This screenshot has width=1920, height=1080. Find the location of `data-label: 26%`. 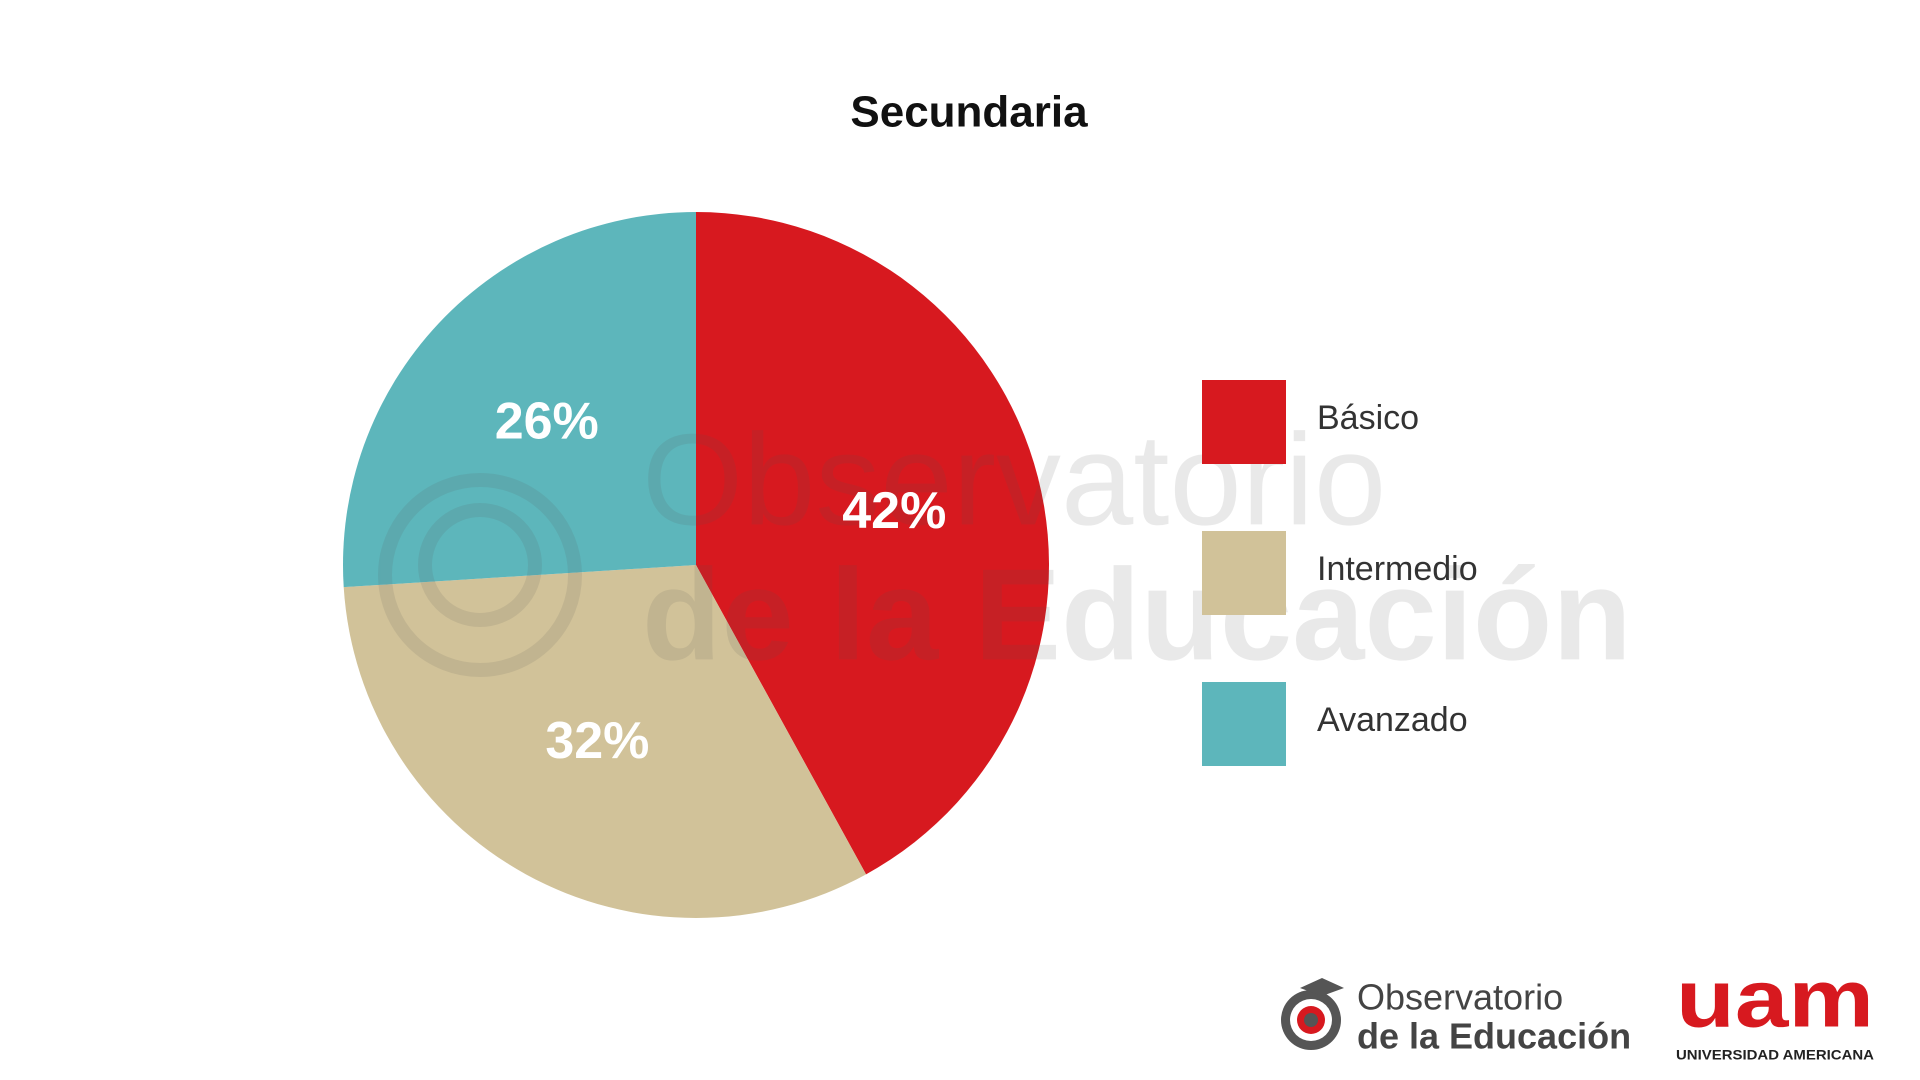

data-label: 26% is located at coordinates (547, 422).